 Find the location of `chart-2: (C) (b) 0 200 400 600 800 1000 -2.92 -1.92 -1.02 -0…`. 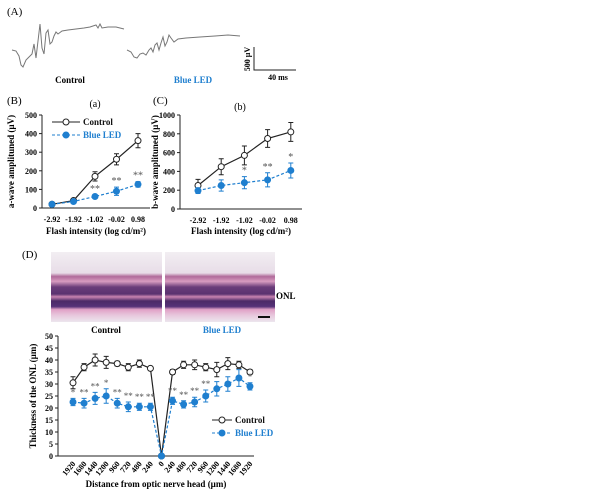

chart-2: (C) (b) 0 200 400 600 800 1000 -2.92 -1.92 -1.02 -0… is located at coordinates (226, 165).